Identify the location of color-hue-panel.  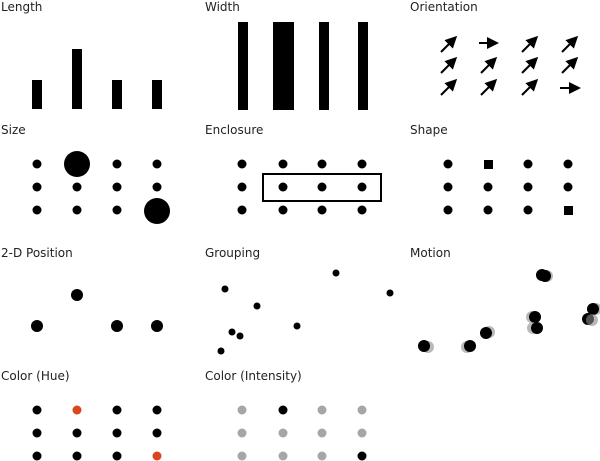
(97, 433).